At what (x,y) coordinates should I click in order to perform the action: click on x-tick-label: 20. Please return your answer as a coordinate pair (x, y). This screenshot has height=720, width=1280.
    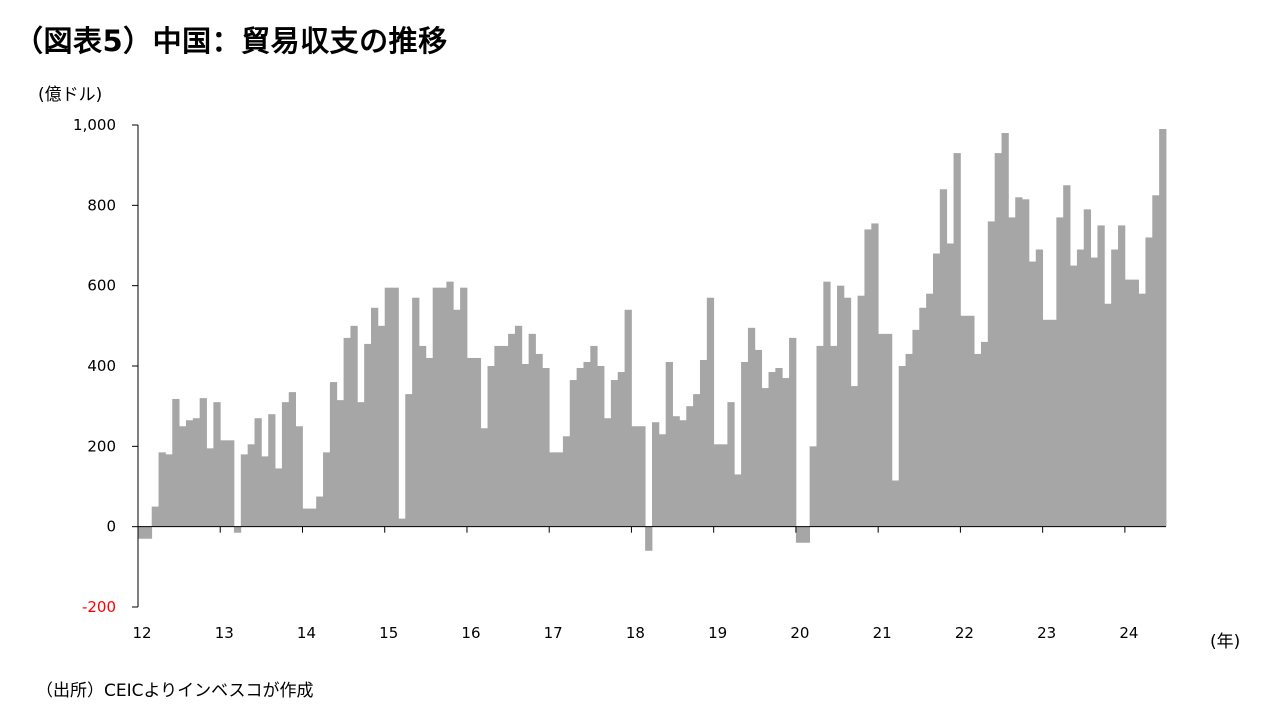
    Looking at the image, I should click on (799, 633).